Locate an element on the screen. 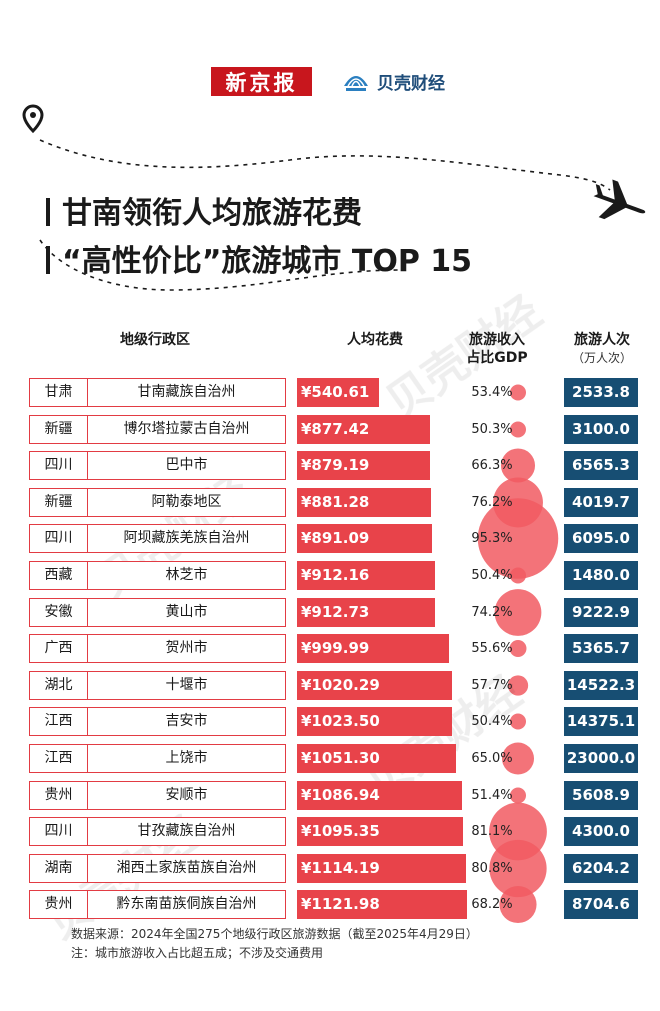 Image resolution: width=660 pixels, height=1011 pixels. city-cell: 安顺市 is located at coordinates (186, 795).